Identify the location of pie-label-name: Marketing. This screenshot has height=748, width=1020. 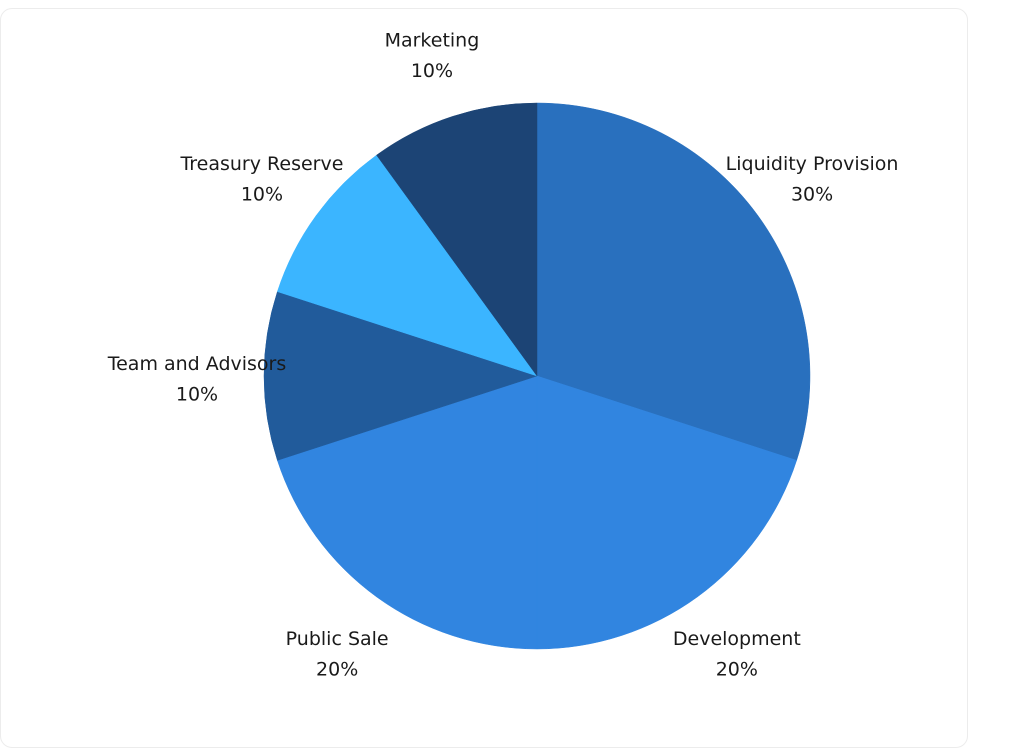
(432, 41).